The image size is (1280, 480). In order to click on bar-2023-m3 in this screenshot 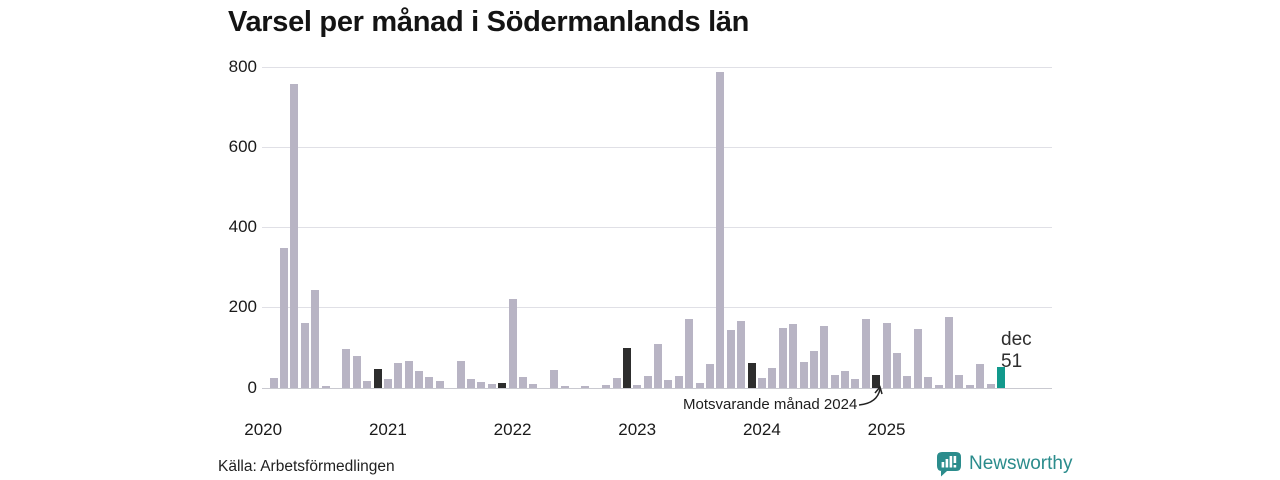, I will do `click(658, 366)`.